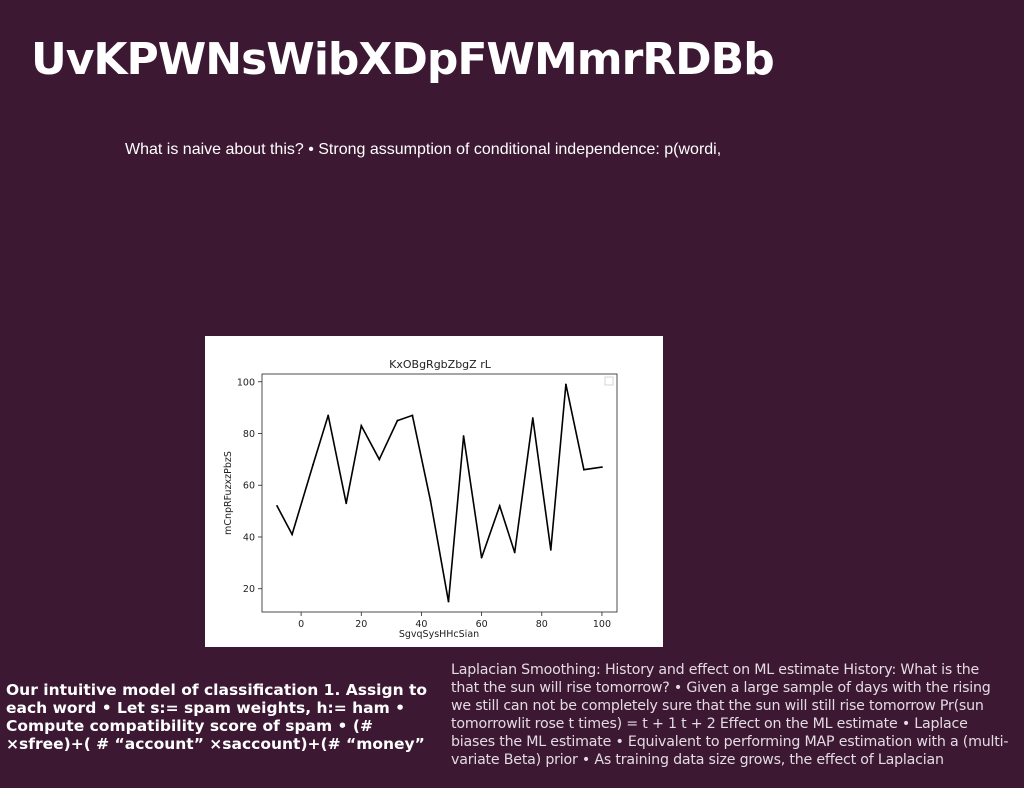  Describe the element at coordinates (454, 621) in the screenshot. I see `x-axis-ticks: 0 20 40 60 80 100` at that location.